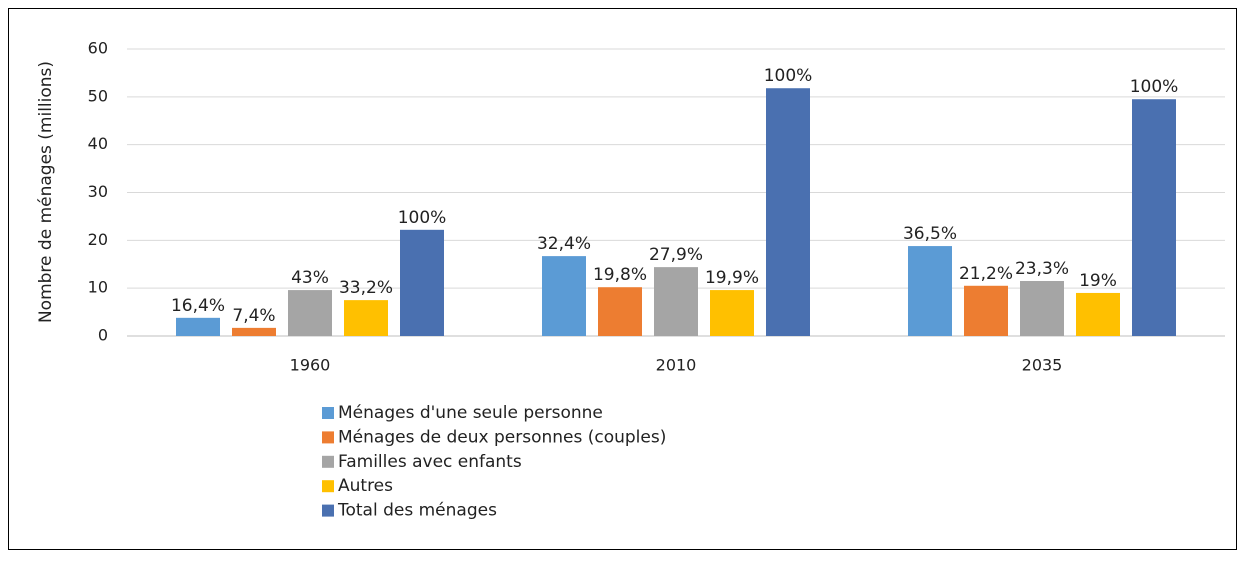 The width and height of the screenshot is (1245, 562). I want to click on y-tick-label: 60, so click(98, 48).